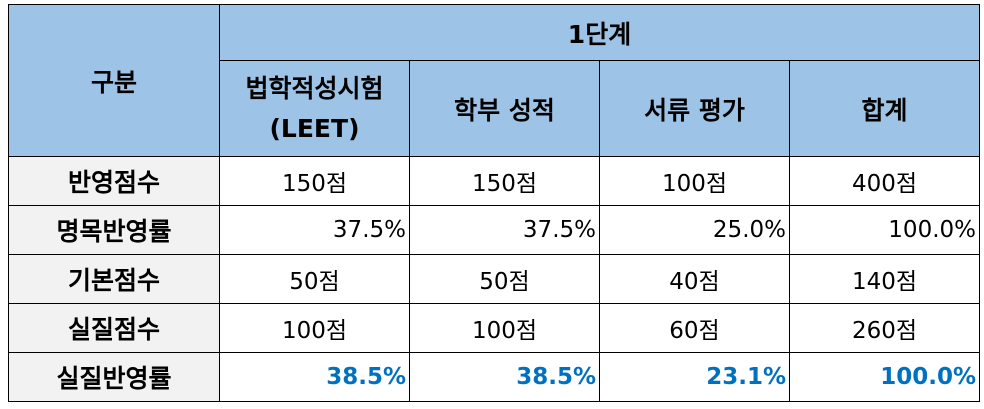 The image size is (984, 409). I want to click on table-row: 실질점수 100점 100점 60점 260점, so click(494, 328).